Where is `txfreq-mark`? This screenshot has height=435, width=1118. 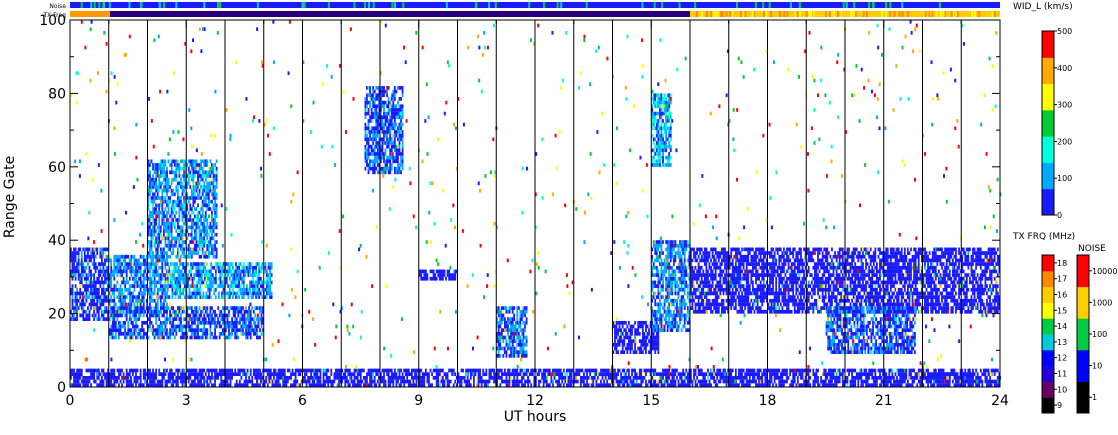 txfreq-mark is located at coordinates (885, 14).